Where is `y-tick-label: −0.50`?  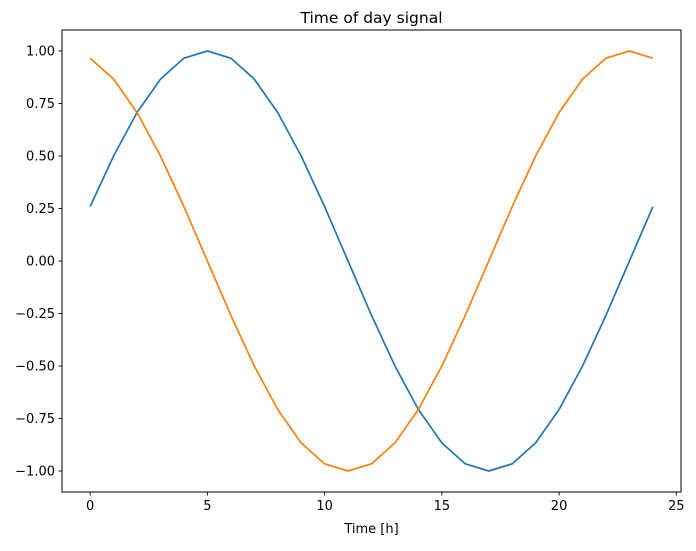 y-tick-label: −0.50 is located at coordinates (35, 367).